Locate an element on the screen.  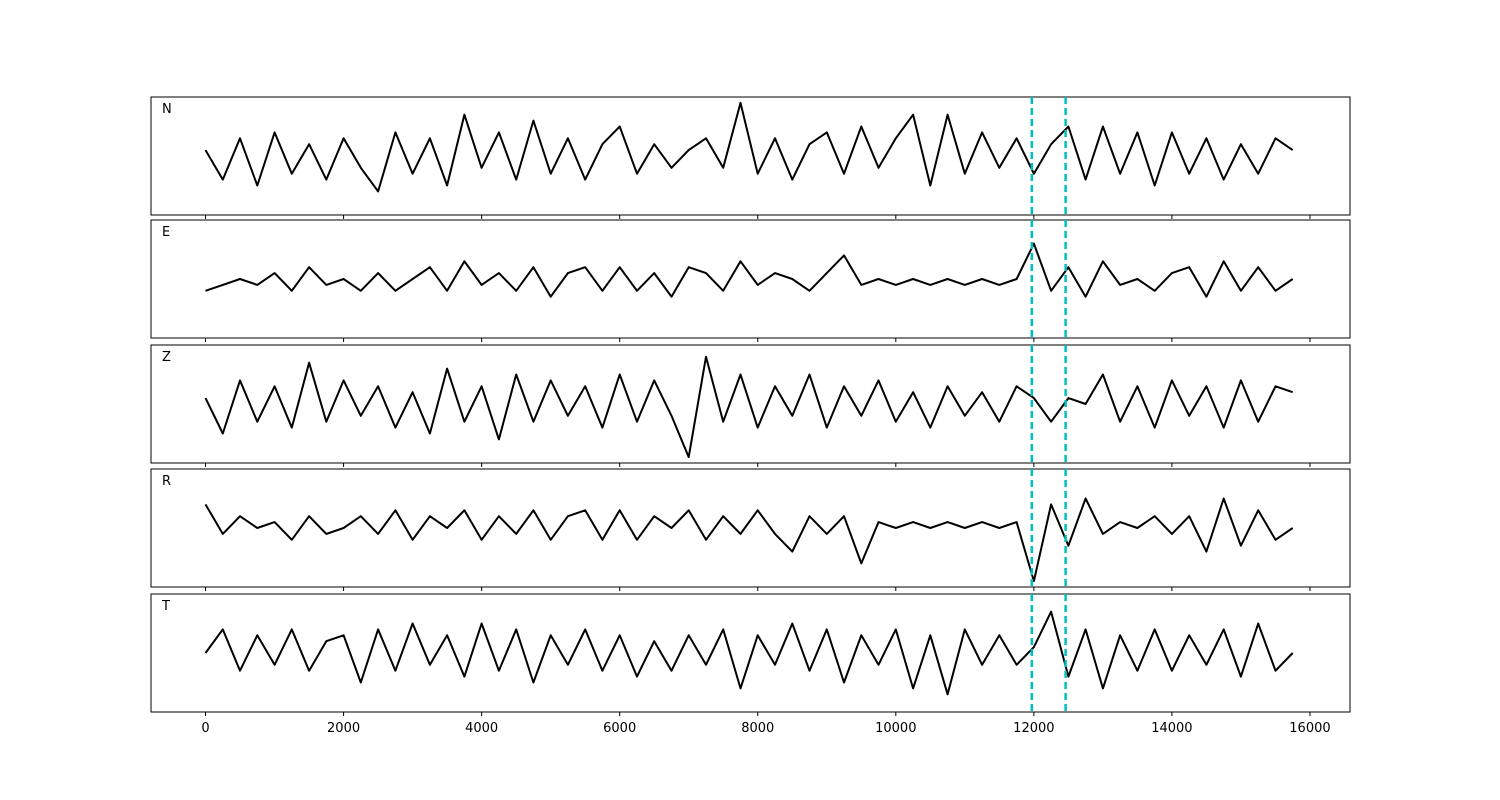
x-tick-label: 12000 is located at coordinates (1033, 728).